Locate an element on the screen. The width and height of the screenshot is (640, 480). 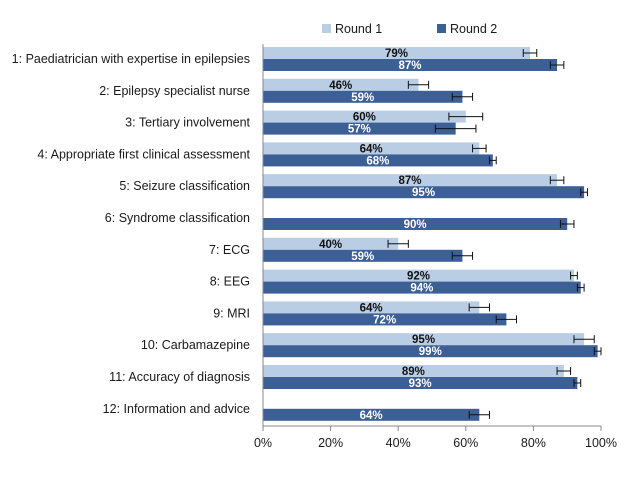
data-label-round-2: 64% is located at coordinates (371, 416).